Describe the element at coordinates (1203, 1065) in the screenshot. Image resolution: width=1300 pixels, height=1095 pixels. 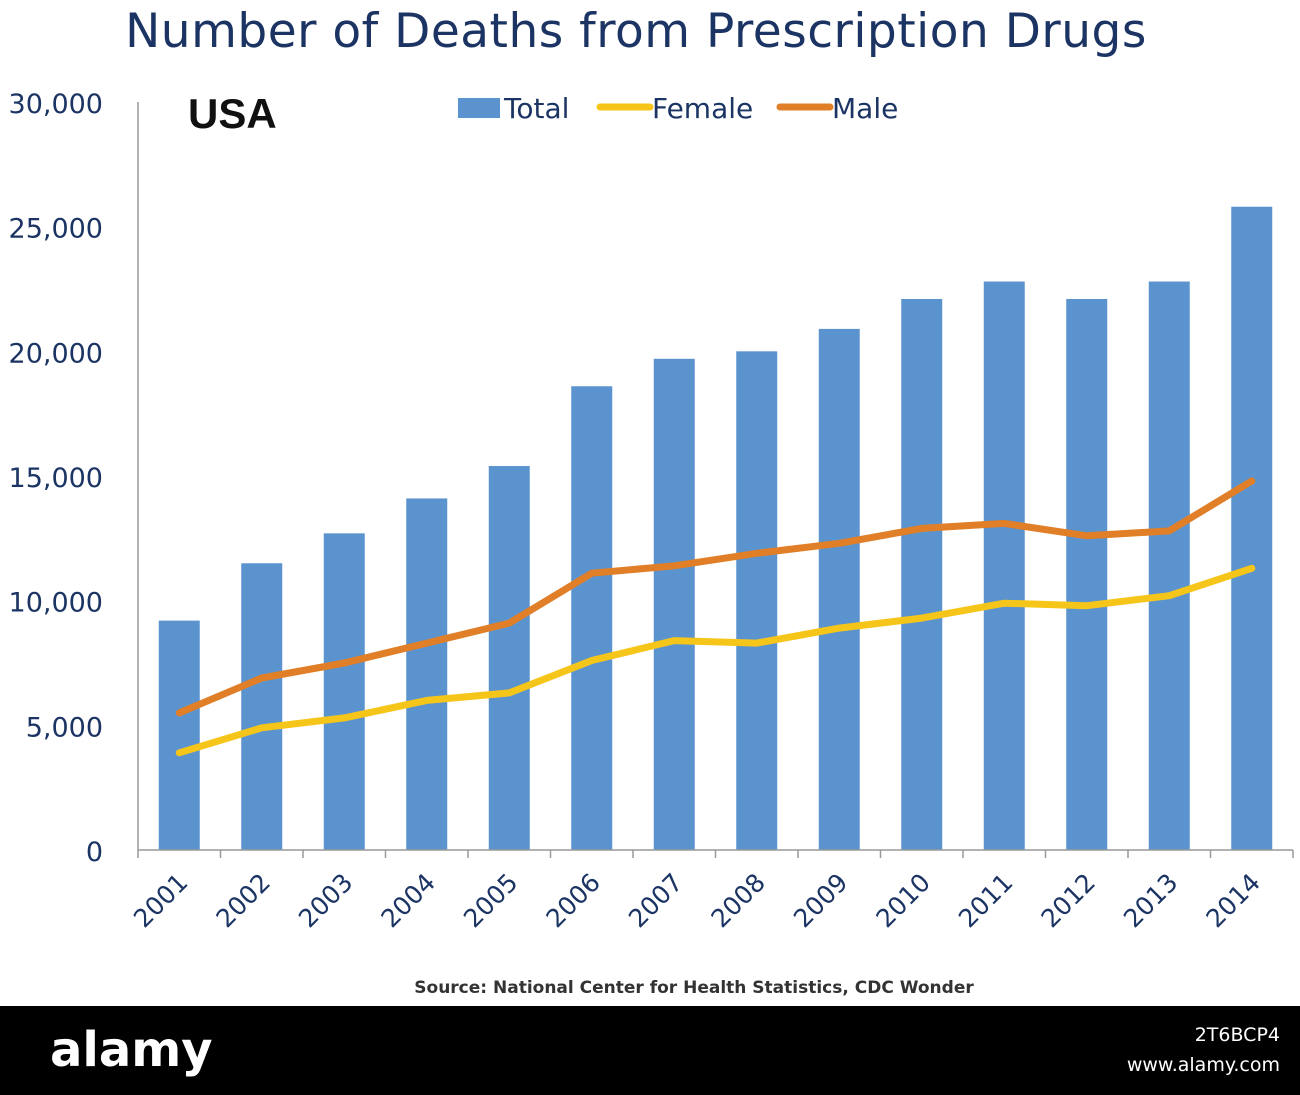
I see `footer-url: www.alamy.com` at that location.